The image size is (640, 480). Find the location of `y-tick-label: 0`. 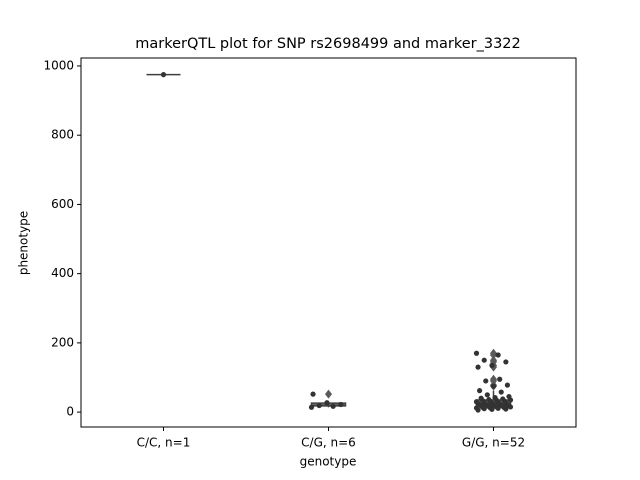

y-tick-label: 0 is located at coordinates (70, 412).